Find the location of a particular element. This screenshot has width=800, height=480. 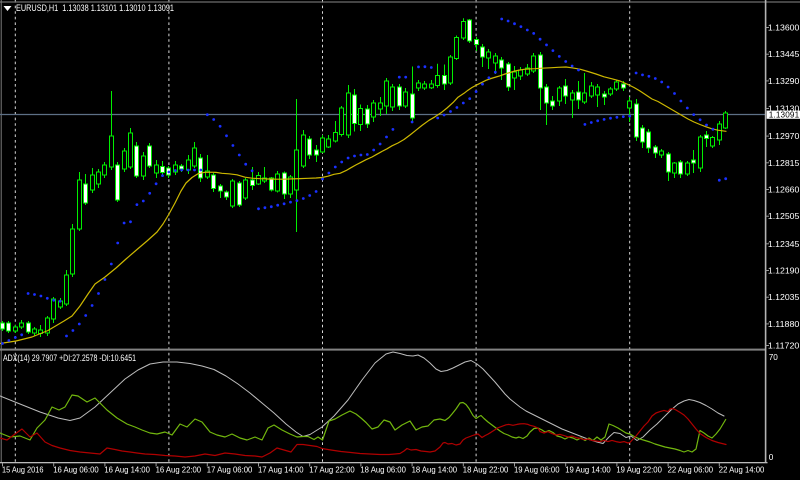

svg-text: 17 Aug 06:00 is located at coordinates (230, 469).